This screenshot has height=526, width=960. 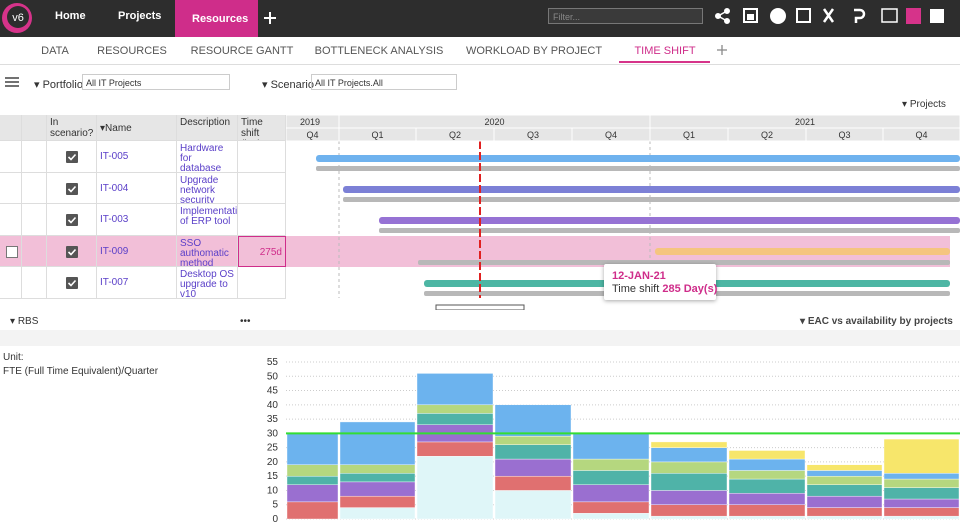 I want to click on active-tab-bg, so click(x=216, y=18).